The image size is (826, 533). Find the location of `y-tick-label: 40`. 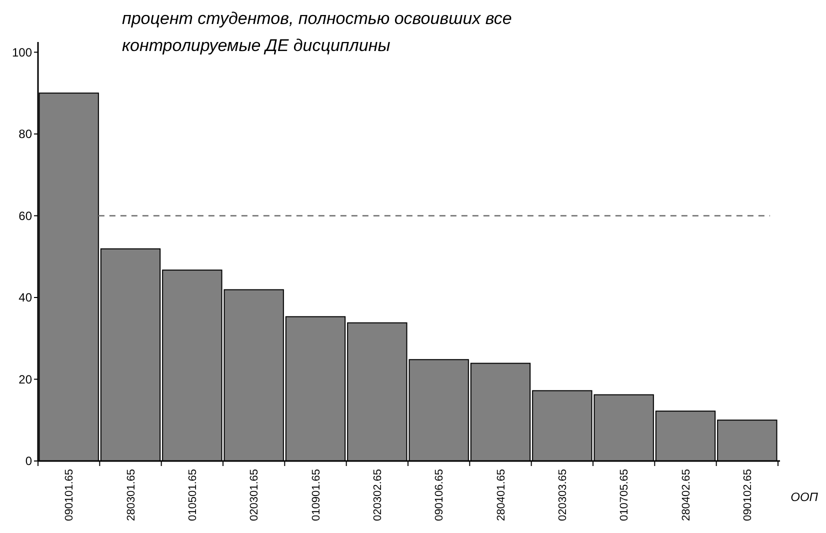

y-tick-label: 40 is located at coordinates (25, 297).